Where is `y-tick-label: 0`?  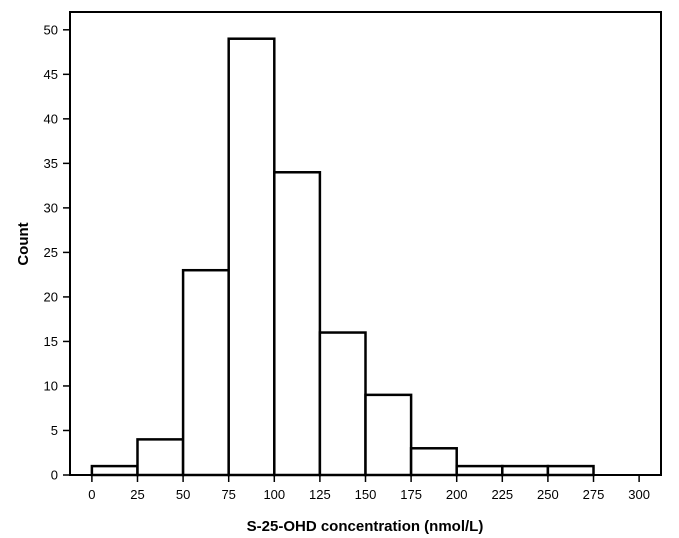 y-tick-label: 0 is located at coordinates (54, 475).